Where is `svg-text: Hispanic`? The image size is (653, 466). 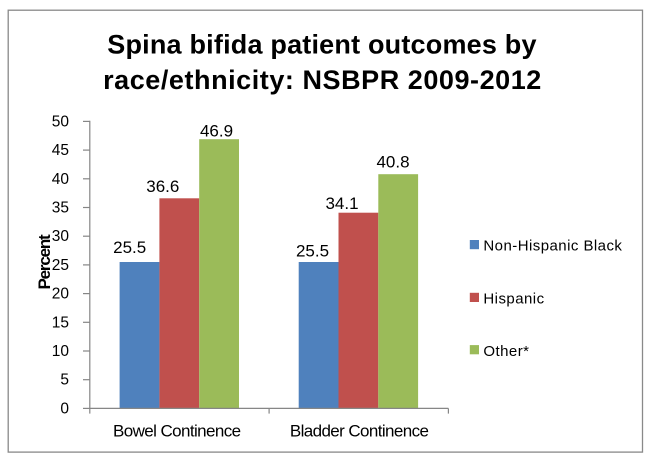
svg-text: Hispanic is located at coordinates (513, 298).